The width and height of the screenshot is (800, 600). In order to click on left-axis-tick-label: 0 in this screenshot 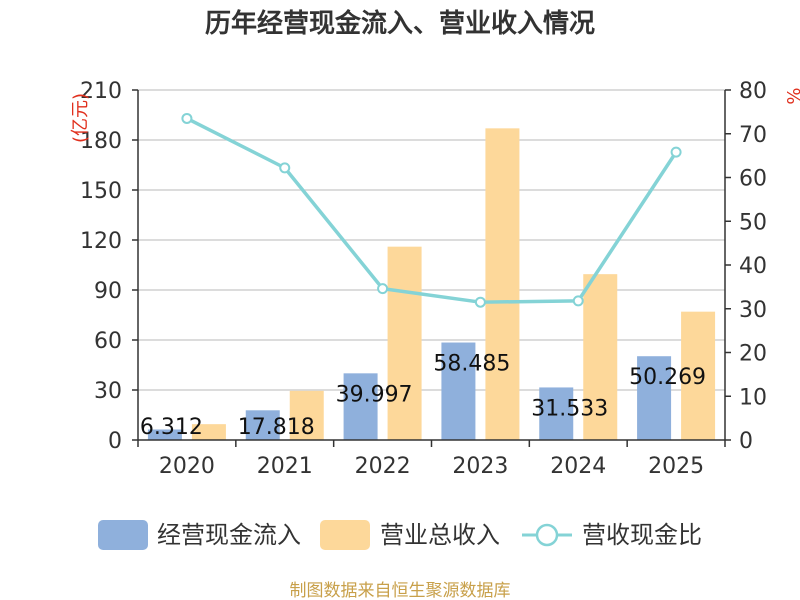, I will do `click(115, 441)`.